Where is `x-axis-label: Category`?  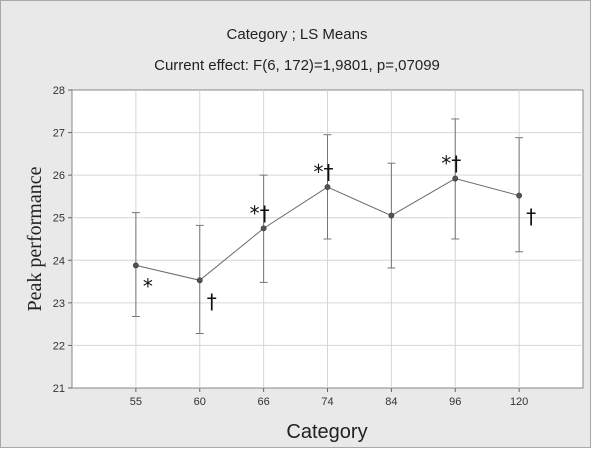 x-axis-label: Category is located at coordinates (326, 432).